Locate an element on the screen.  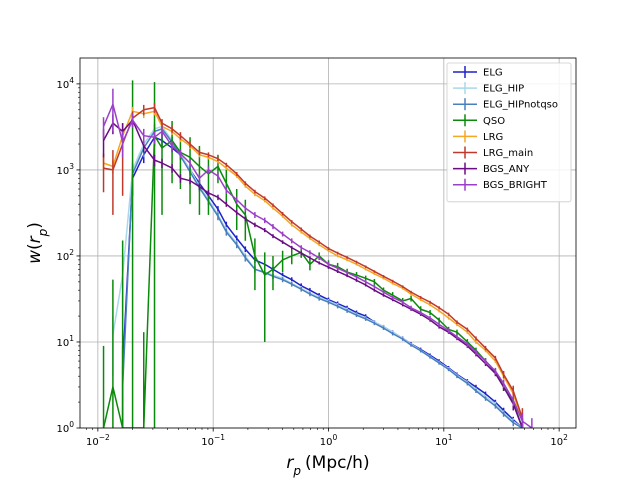
y-tick-label: 10³ is located at coordinates (65, 169).